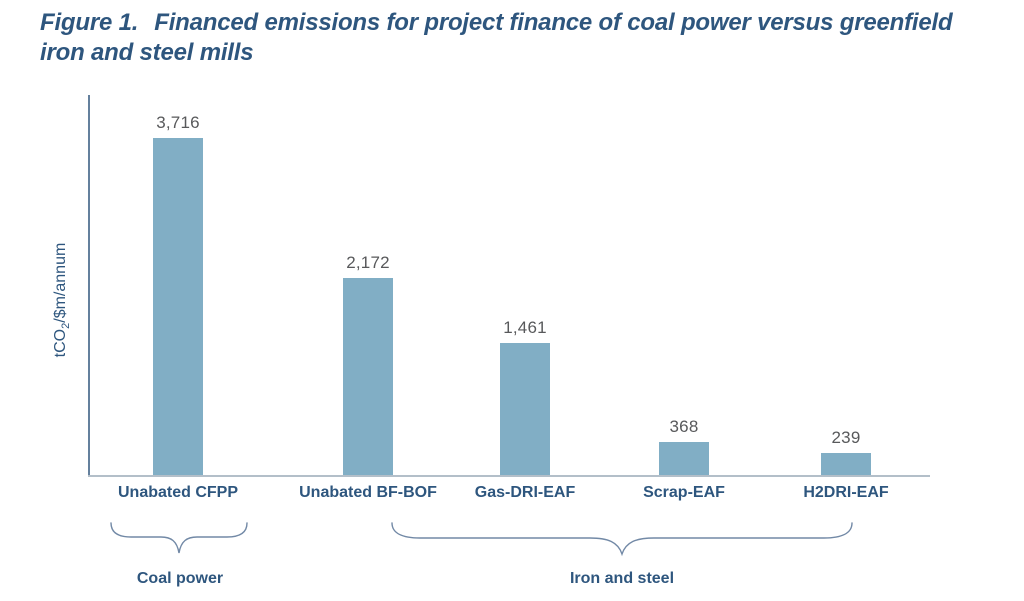 This screenshot has height=601, width=1024. What do you see at coordinates (684, 426) in the screenshot?
I see `bar-value-scrap-eaf: 368` at bounding box center [684, 426].